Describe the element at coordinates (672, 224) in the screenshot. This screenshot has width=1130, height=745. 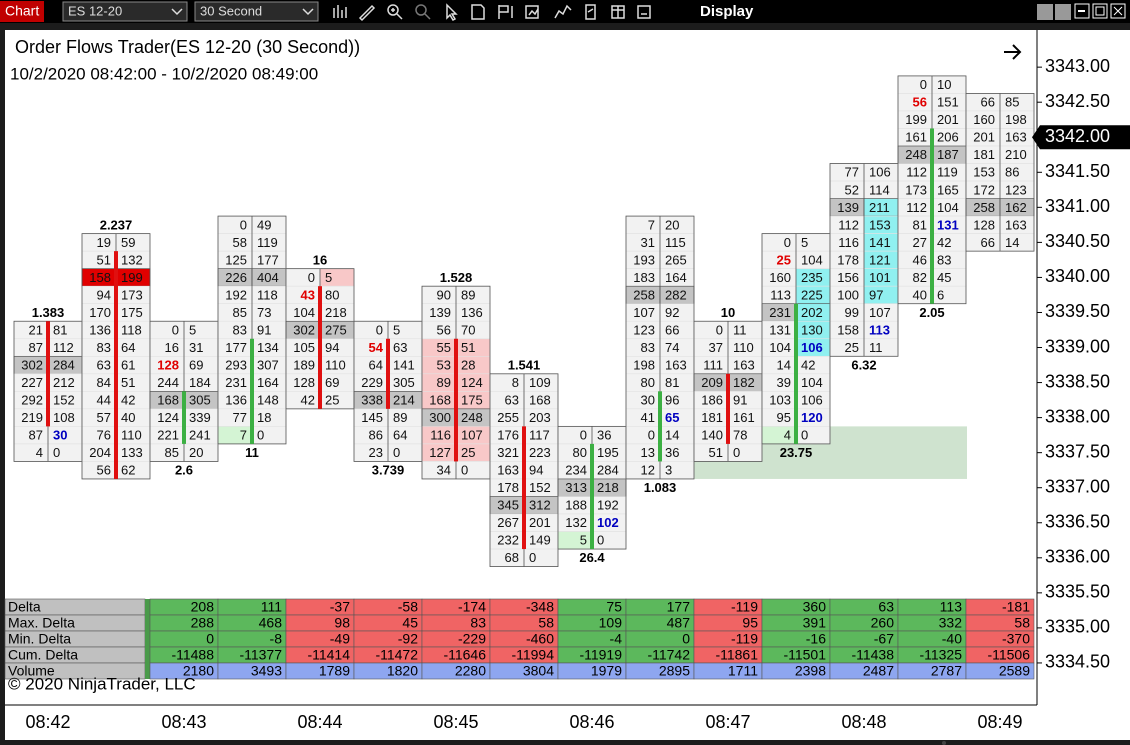
I see `ask-volume: 20` at that location.